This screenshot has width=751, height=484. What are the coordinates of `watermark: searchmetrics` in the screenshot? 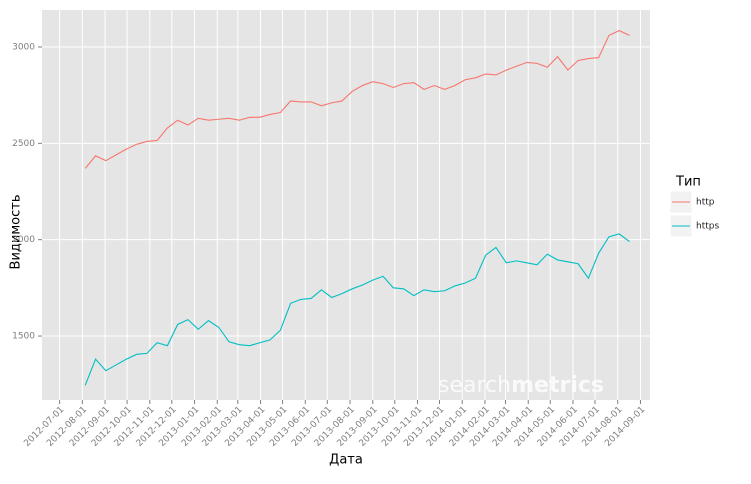 It's located at (521, 385).